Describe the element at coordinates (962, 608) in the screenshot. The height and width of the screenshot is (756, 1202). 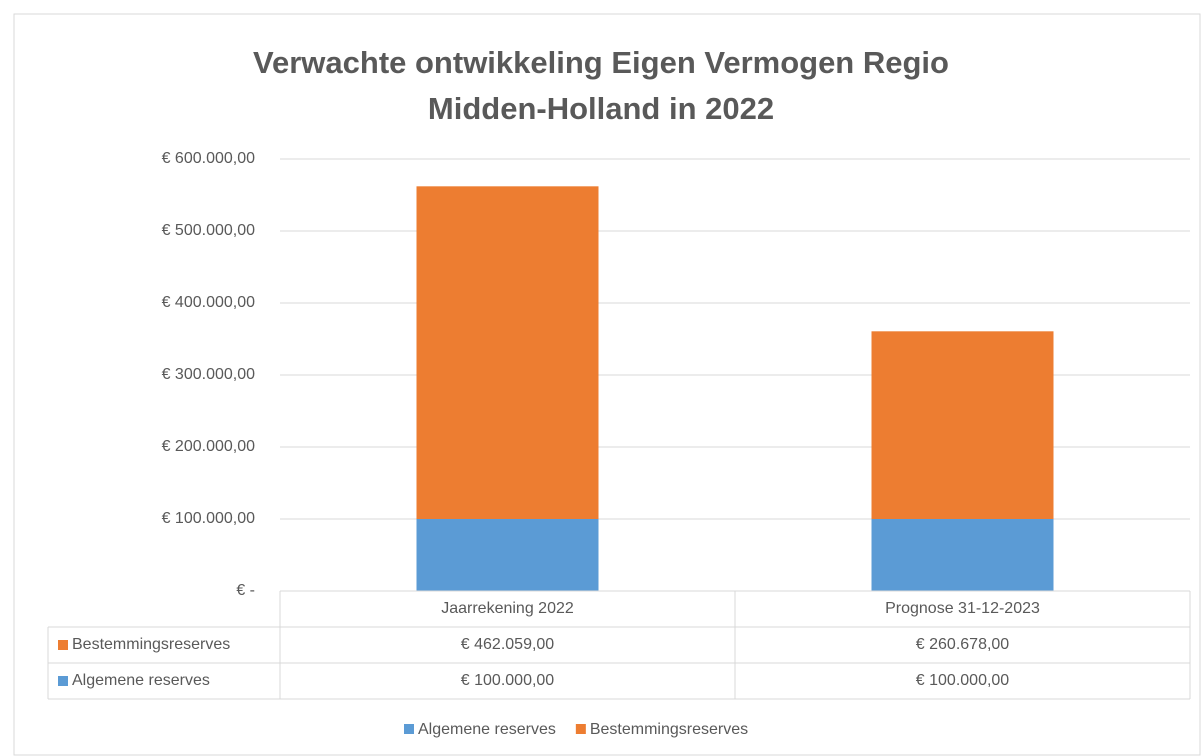
I see `x-tick-label: Prognose 31-12-2023` at that location.